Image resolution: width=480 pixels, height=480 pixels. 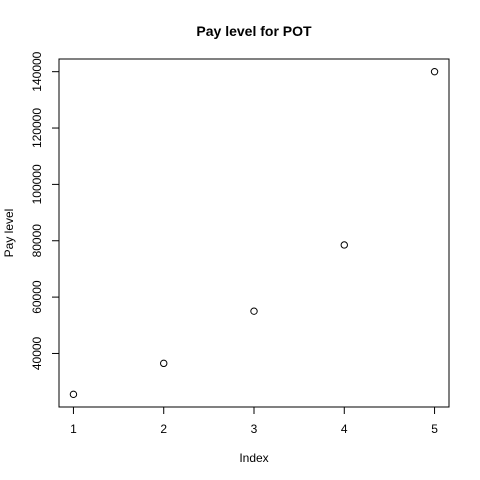 What do you see at coordinates (254, 429) in the screenshot?
I see `x-tick-label: 3` at bounding box center [254, 429].